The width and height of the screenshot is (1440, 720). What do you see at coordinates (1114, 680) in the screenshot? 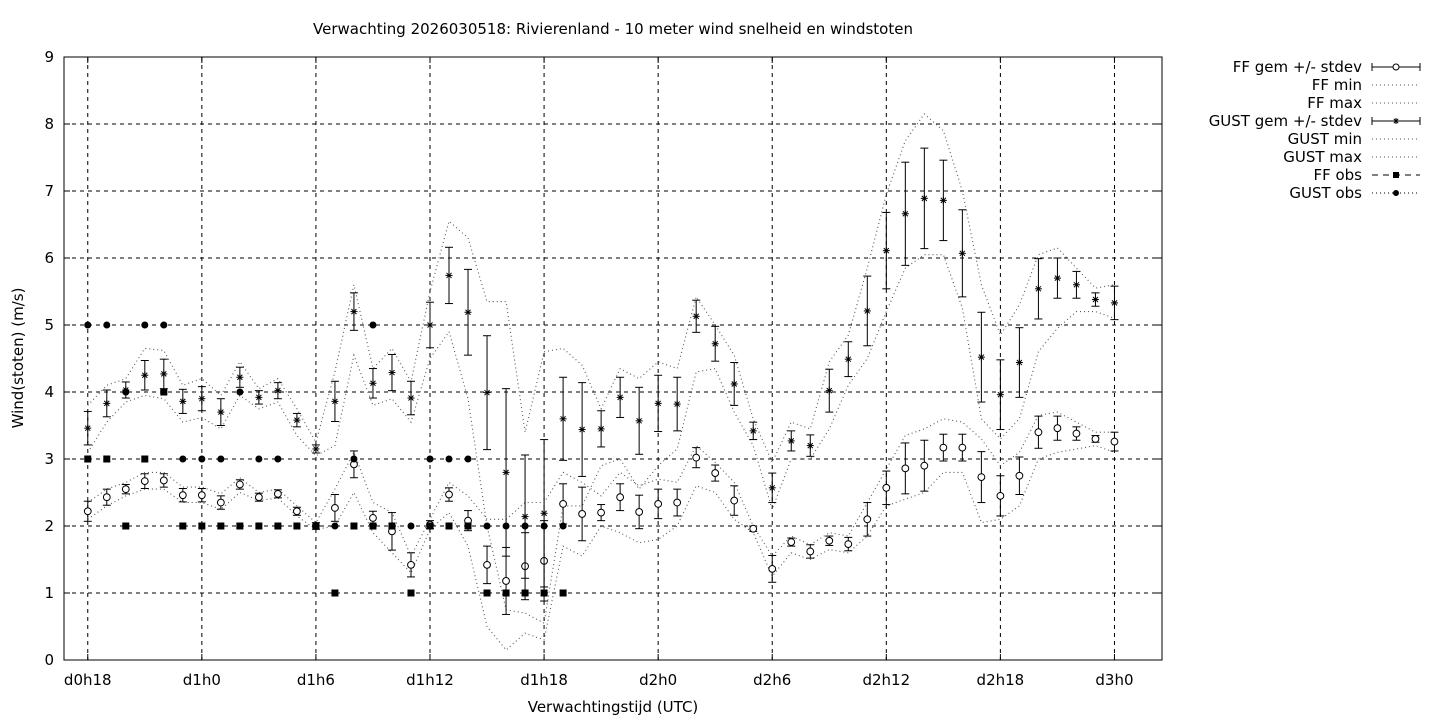
I see `x-tick-label: d3h0` at bounding box center [1114, 680].